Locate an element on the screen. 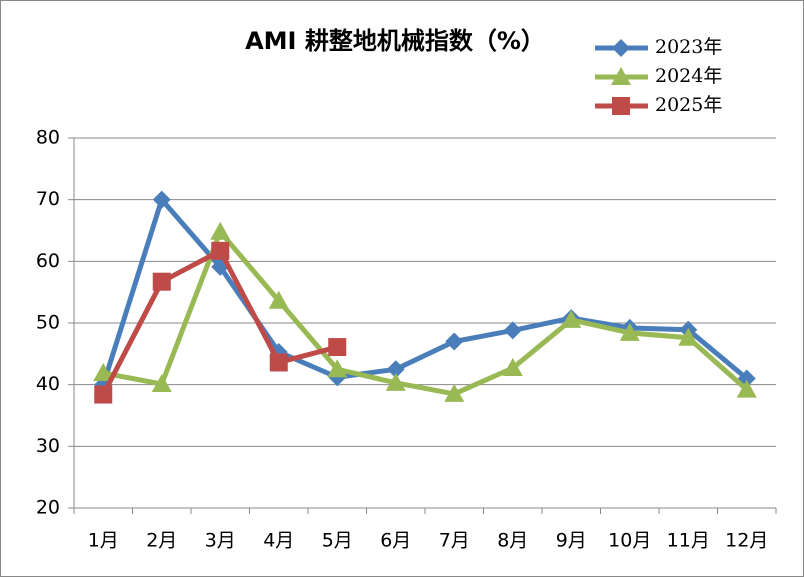 This screenshot has height=577, width=804. x-tick-label: 11月 is located at coordinates (688, 541).